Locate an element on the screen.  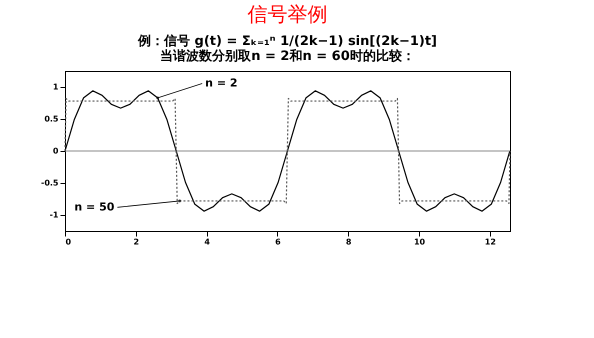
x-tick-label: 0 is located at coordinates (69, 242).